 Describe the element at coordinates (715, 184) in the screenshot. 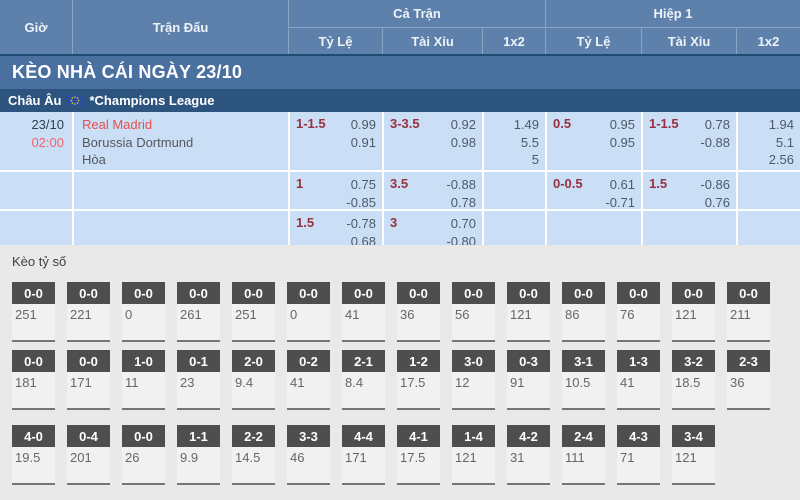

I see `odds-value: -0.86` at that location.